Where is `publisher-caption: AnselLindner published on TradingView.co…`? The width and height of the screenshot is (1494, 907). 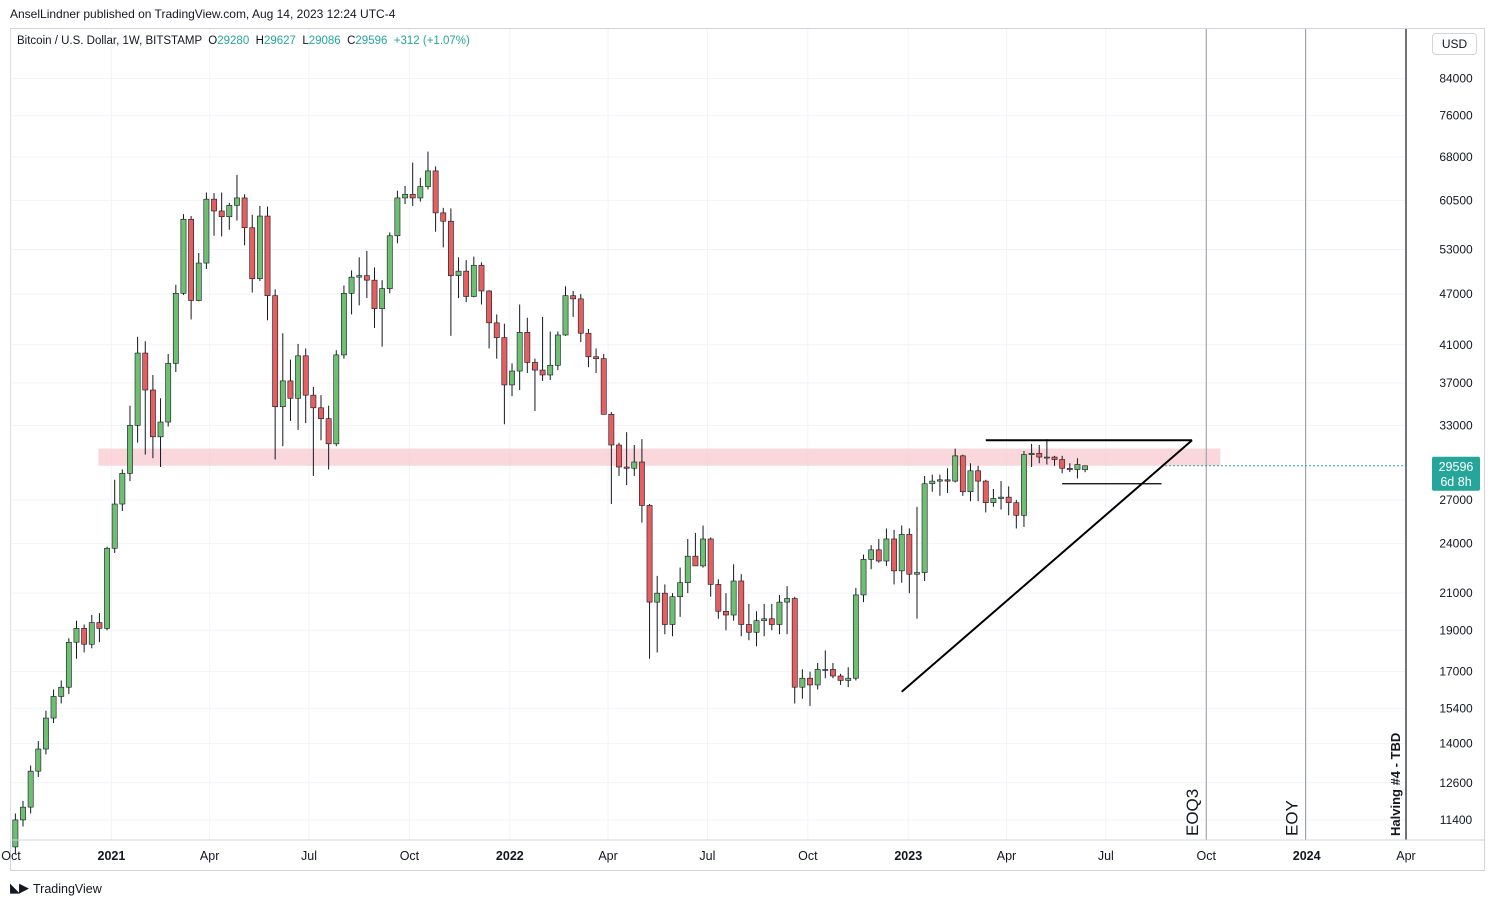
publisher-caption: AnselLindner published on TradingView.co… is located at coordinates (203, 14).